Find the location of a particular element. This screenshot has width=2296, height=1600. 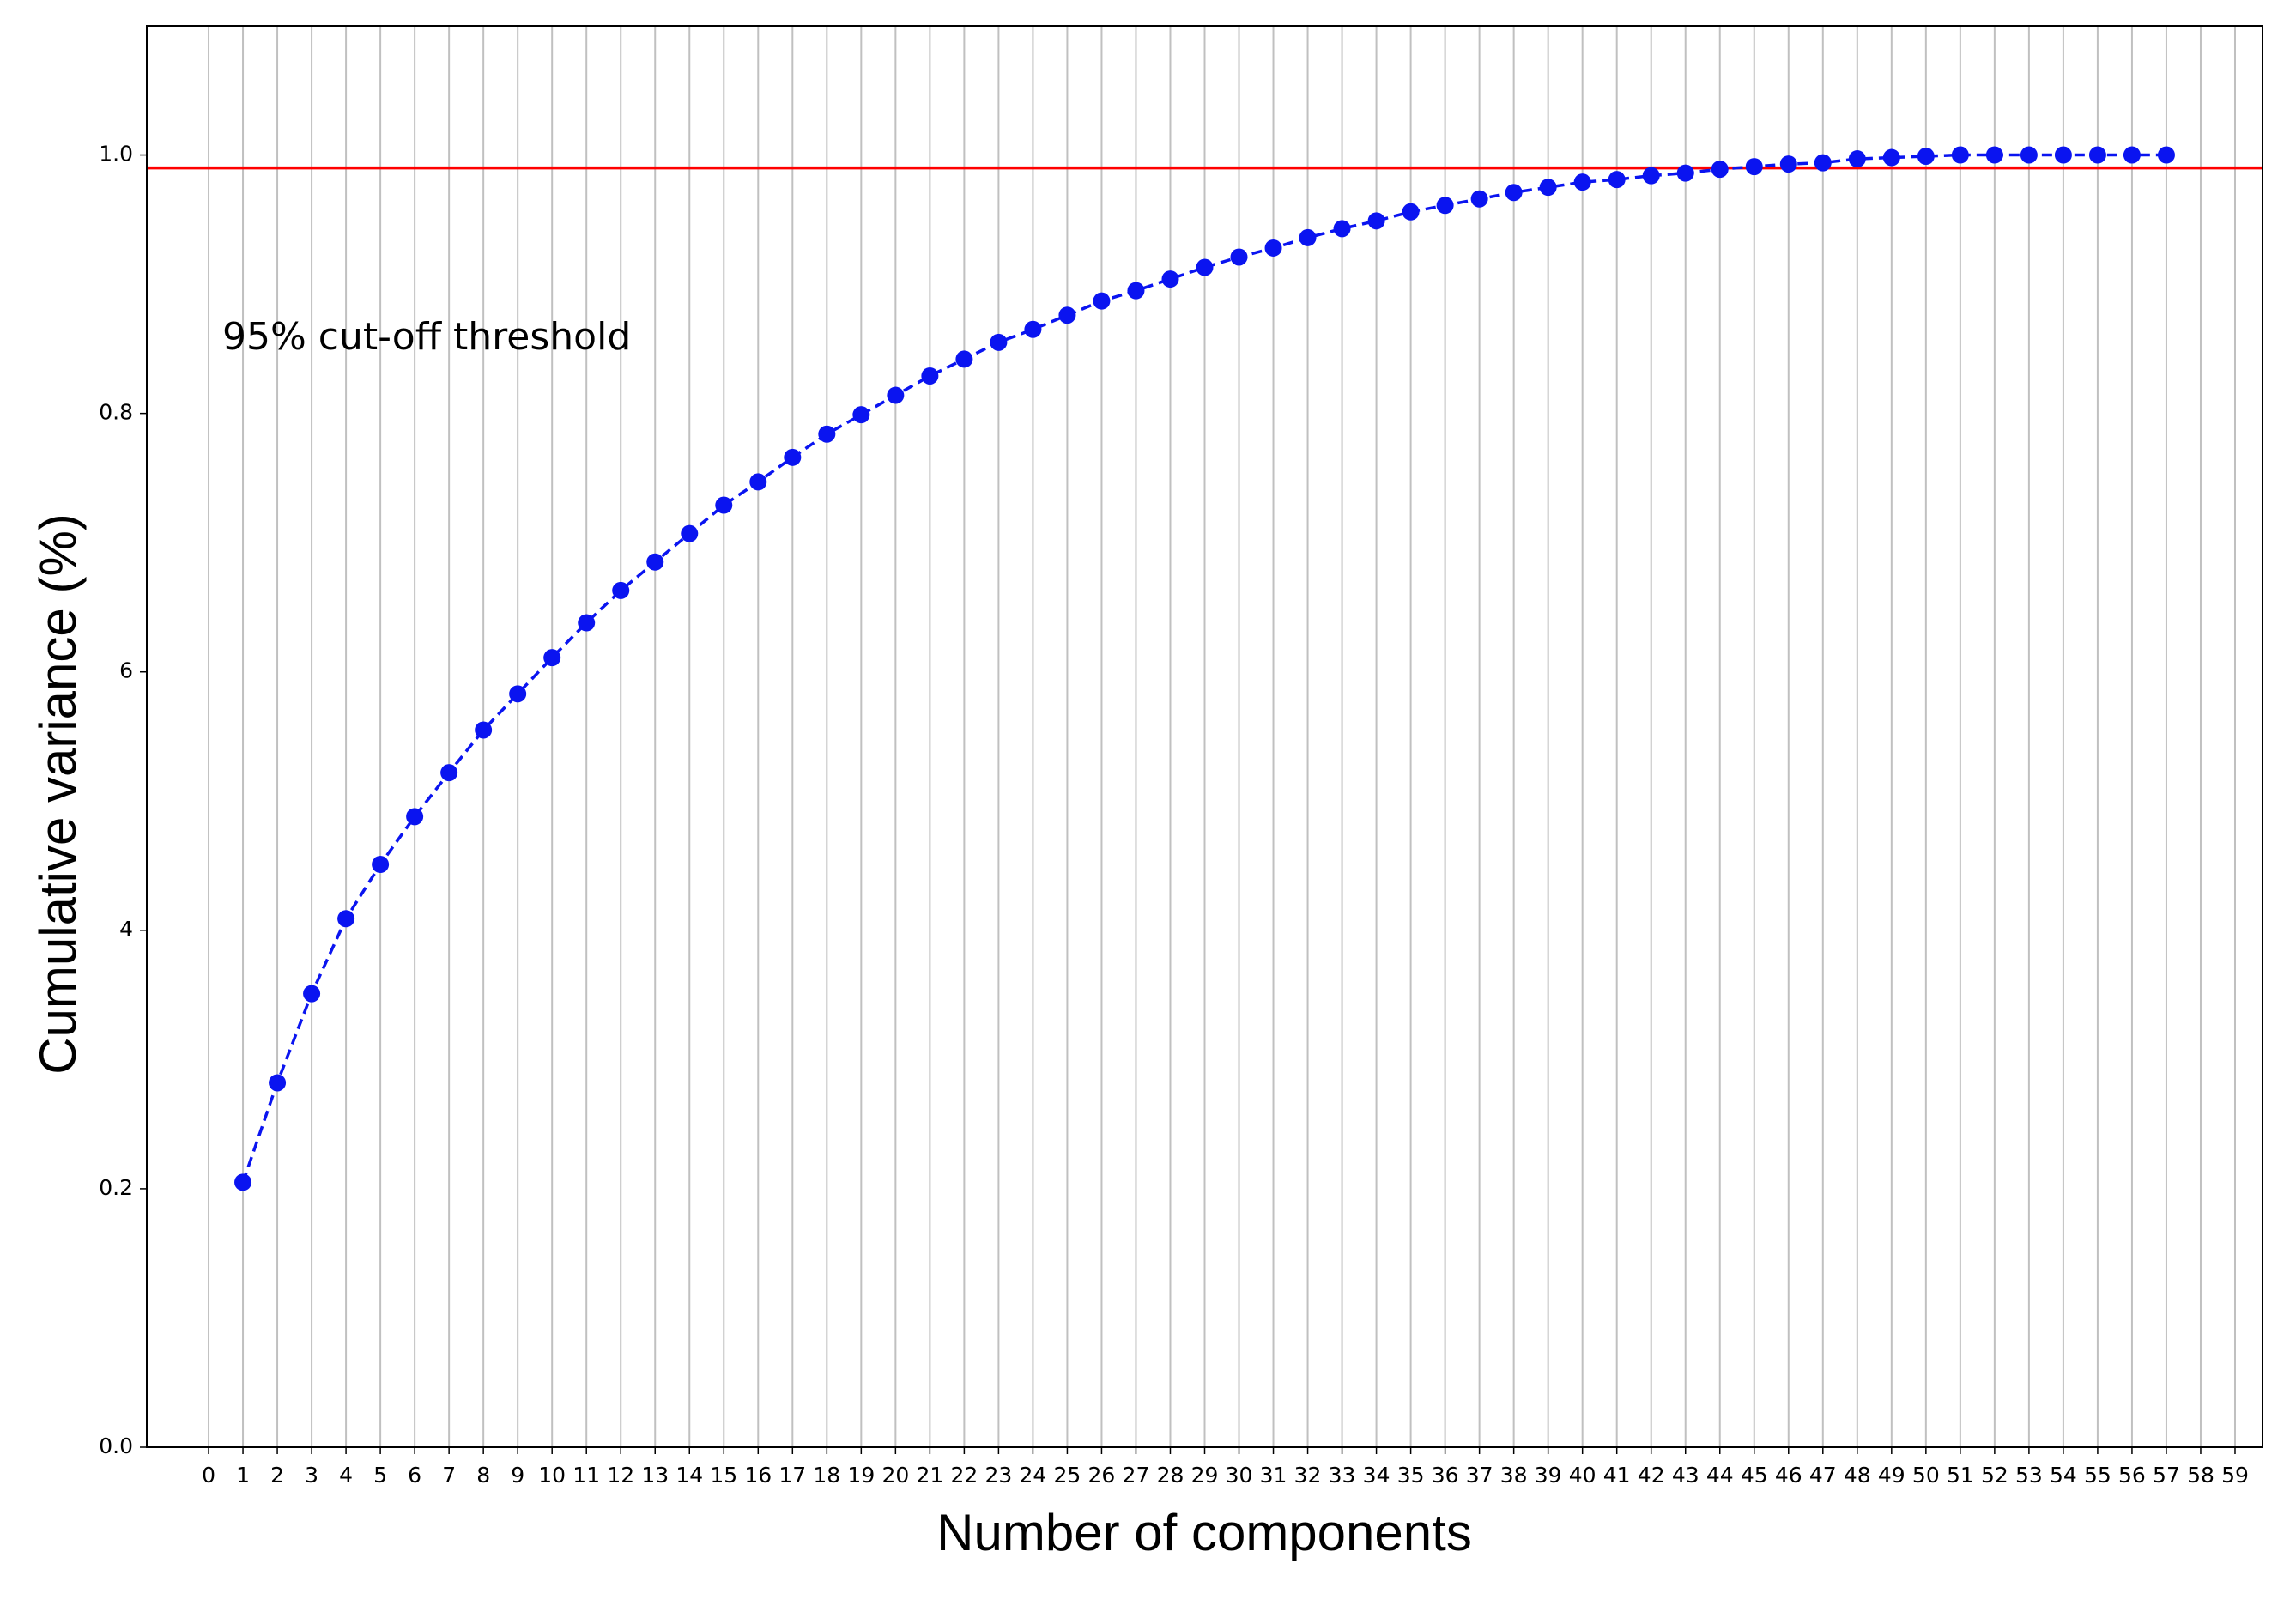

y-tick-label: 0.2 is located at coordinates (116, 1187).